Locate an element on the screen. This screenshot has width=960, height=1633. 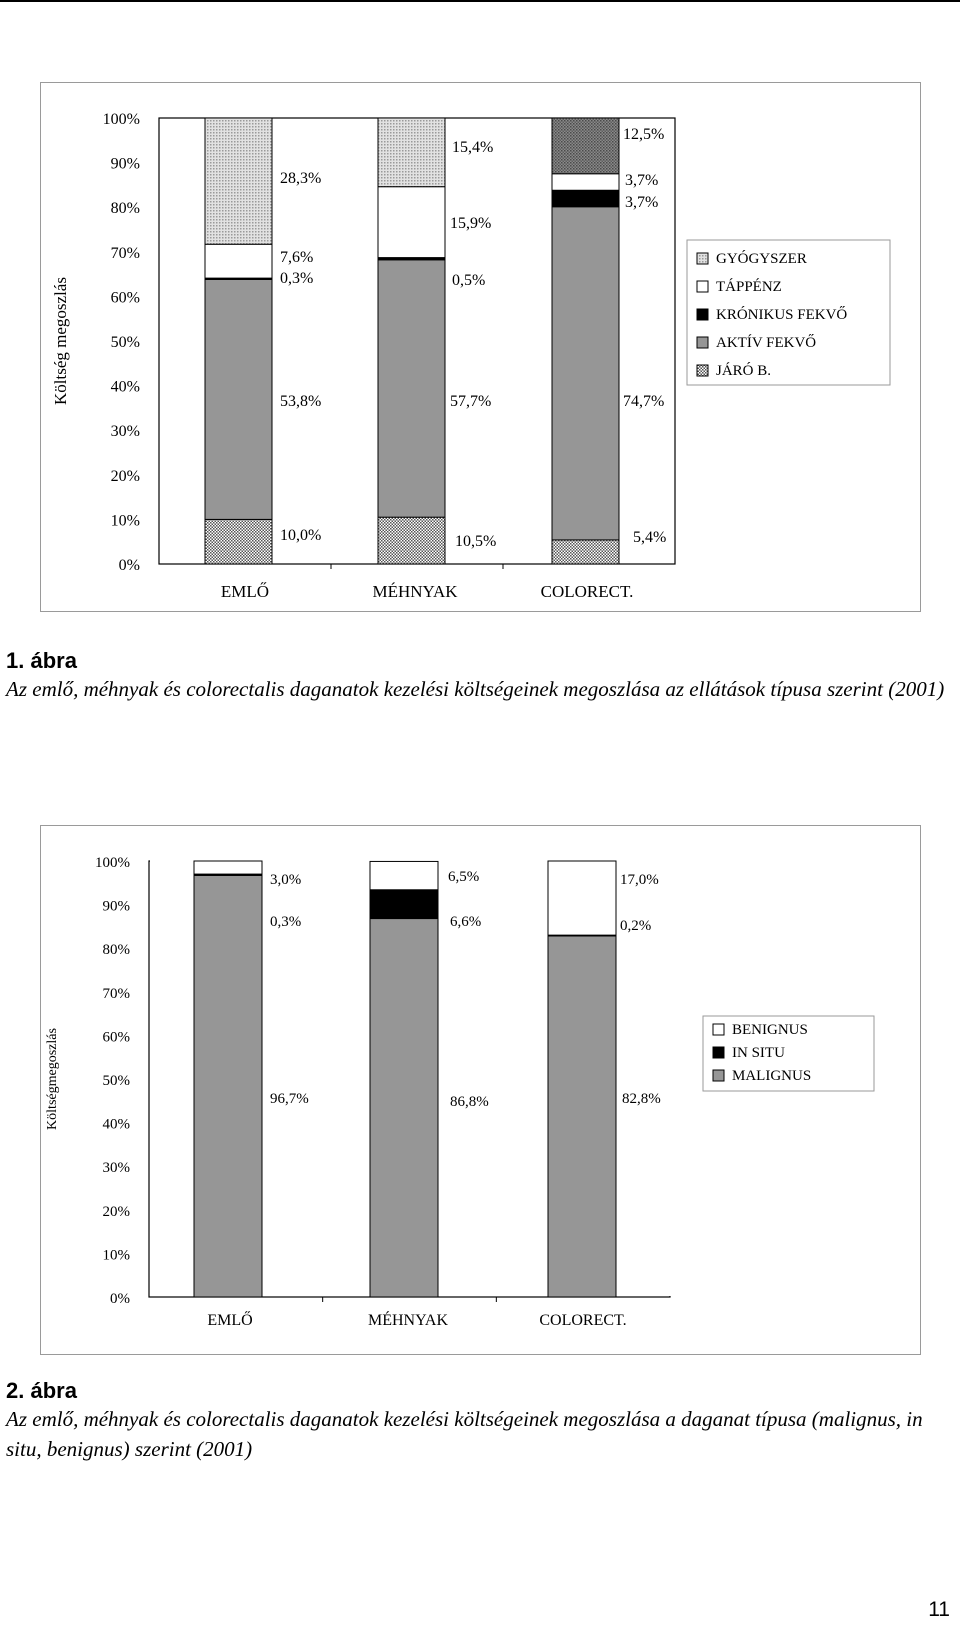
legend-swatch-aktiv-fekvo is located at coordinates (702, 342).